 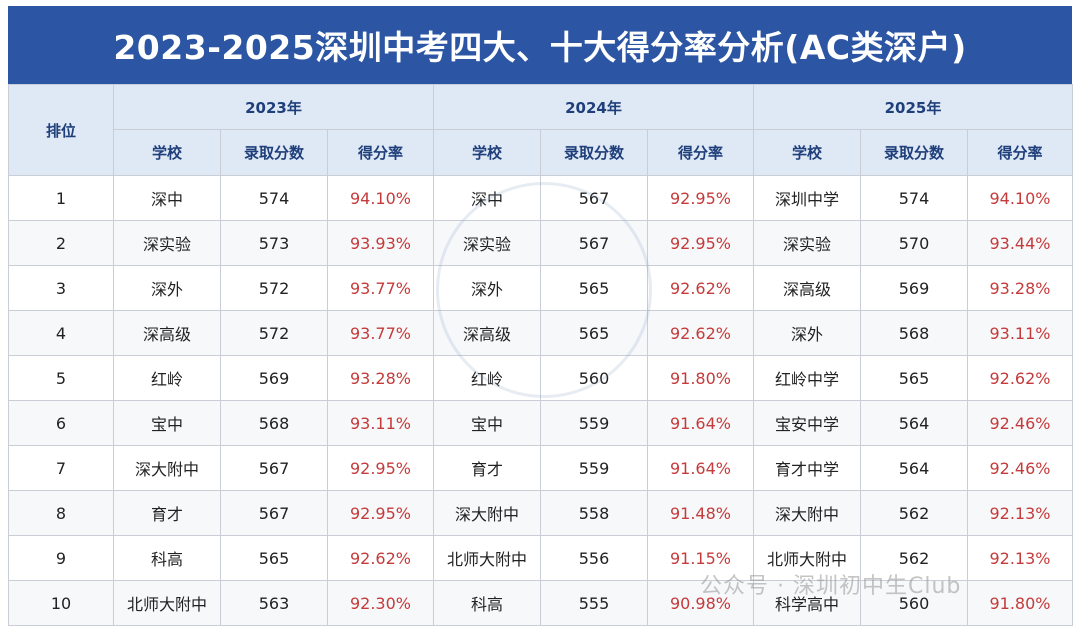 I want to click on rank-header: 排位, so click(x=61, y=130).